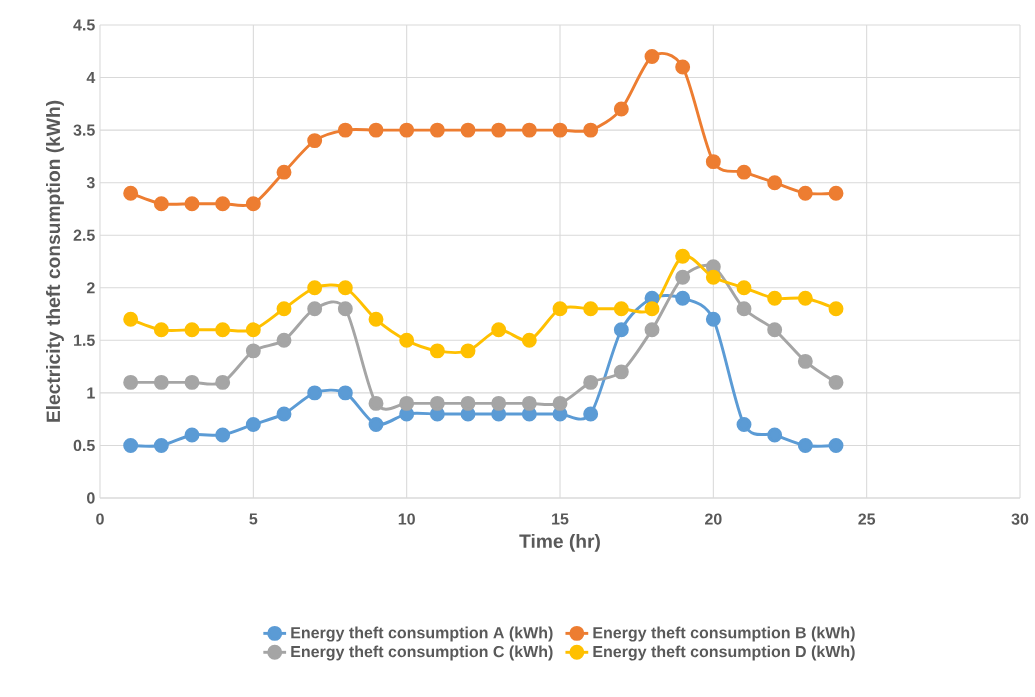  Describe the element at coordinates (91, 78) in the screenshot. I see `y-tick-label: 4` at that location.